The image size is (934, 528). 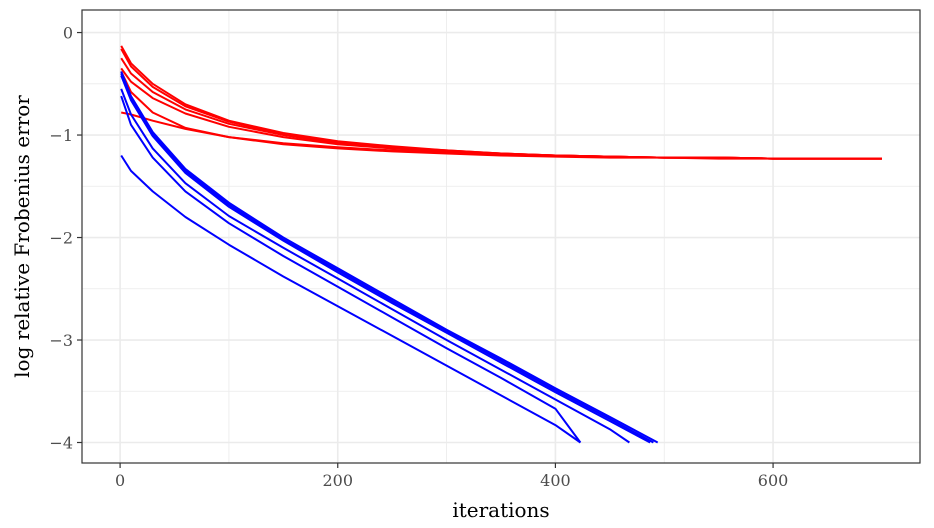 What do you see at coordinates (61, 238) in the screenshot?
I see `y-tick-label: −2` at bounding box center [61, 238].